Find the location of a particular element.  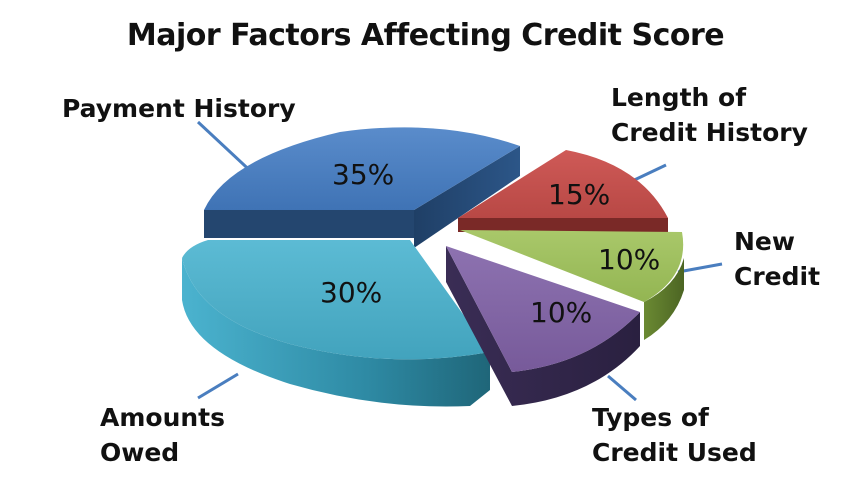

value-label-length-of-credit-history: 15% is located at coordinates (579, 194).